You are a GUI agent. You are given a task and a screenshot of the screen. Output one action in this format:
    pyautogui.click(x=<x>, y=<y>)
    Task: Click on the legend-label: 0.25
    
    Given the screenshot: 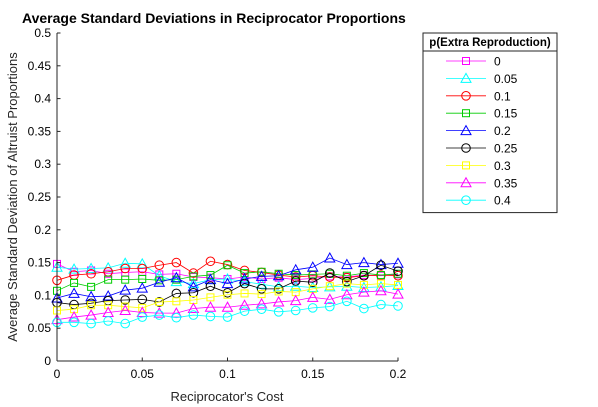 What is the action you would take?
    pyautogui.click(x=506, y=149)
    